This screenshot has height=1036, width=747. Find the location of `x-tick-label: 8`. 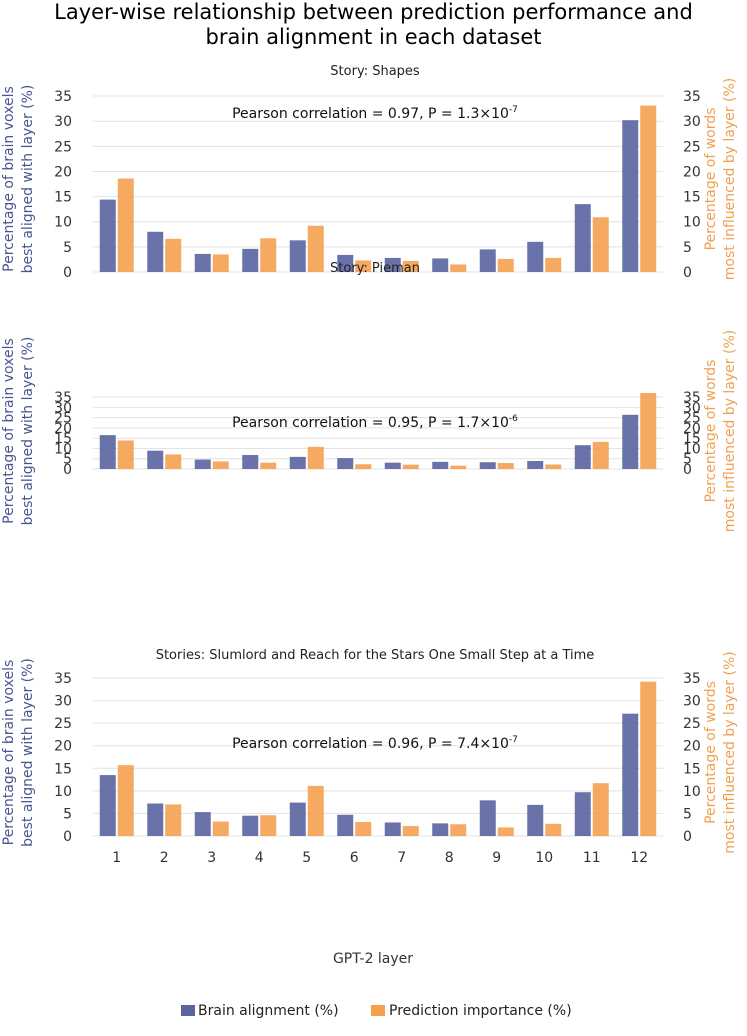

x-tick-label: 8 is located at coordinates (449, 858).